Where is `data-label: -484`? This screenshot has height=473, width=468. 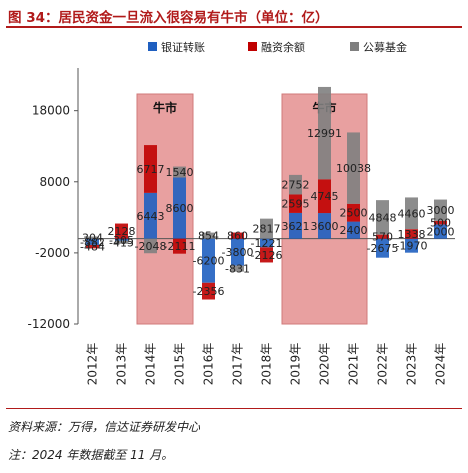 data-label: -484 is located at coordinates (92, 247).